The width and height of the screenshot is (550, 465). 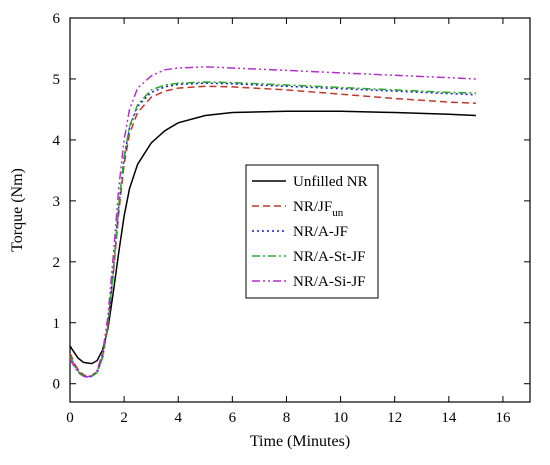 What do you see at coordinates (57, 385) in the screenshot?
I see `y-tick-label: 0` at bounding box center [57, 385].